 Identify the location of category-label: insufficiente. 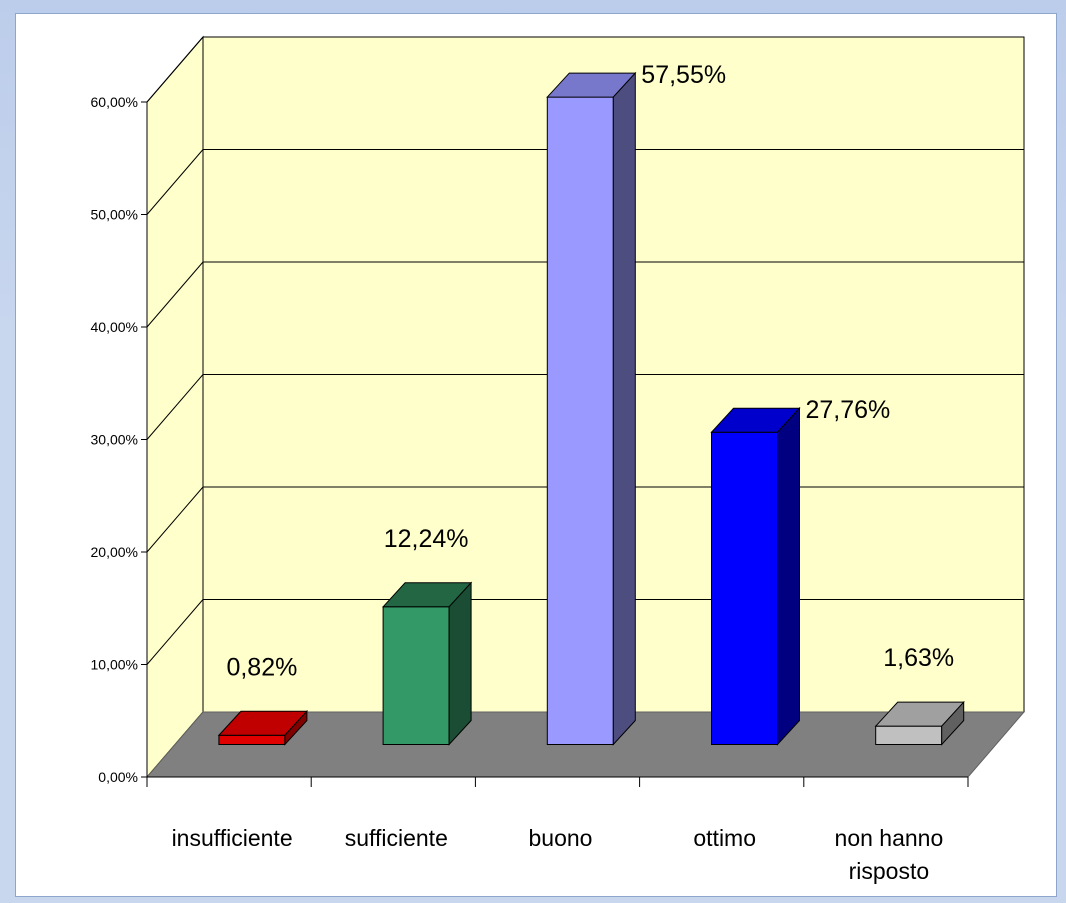
(232, 838).